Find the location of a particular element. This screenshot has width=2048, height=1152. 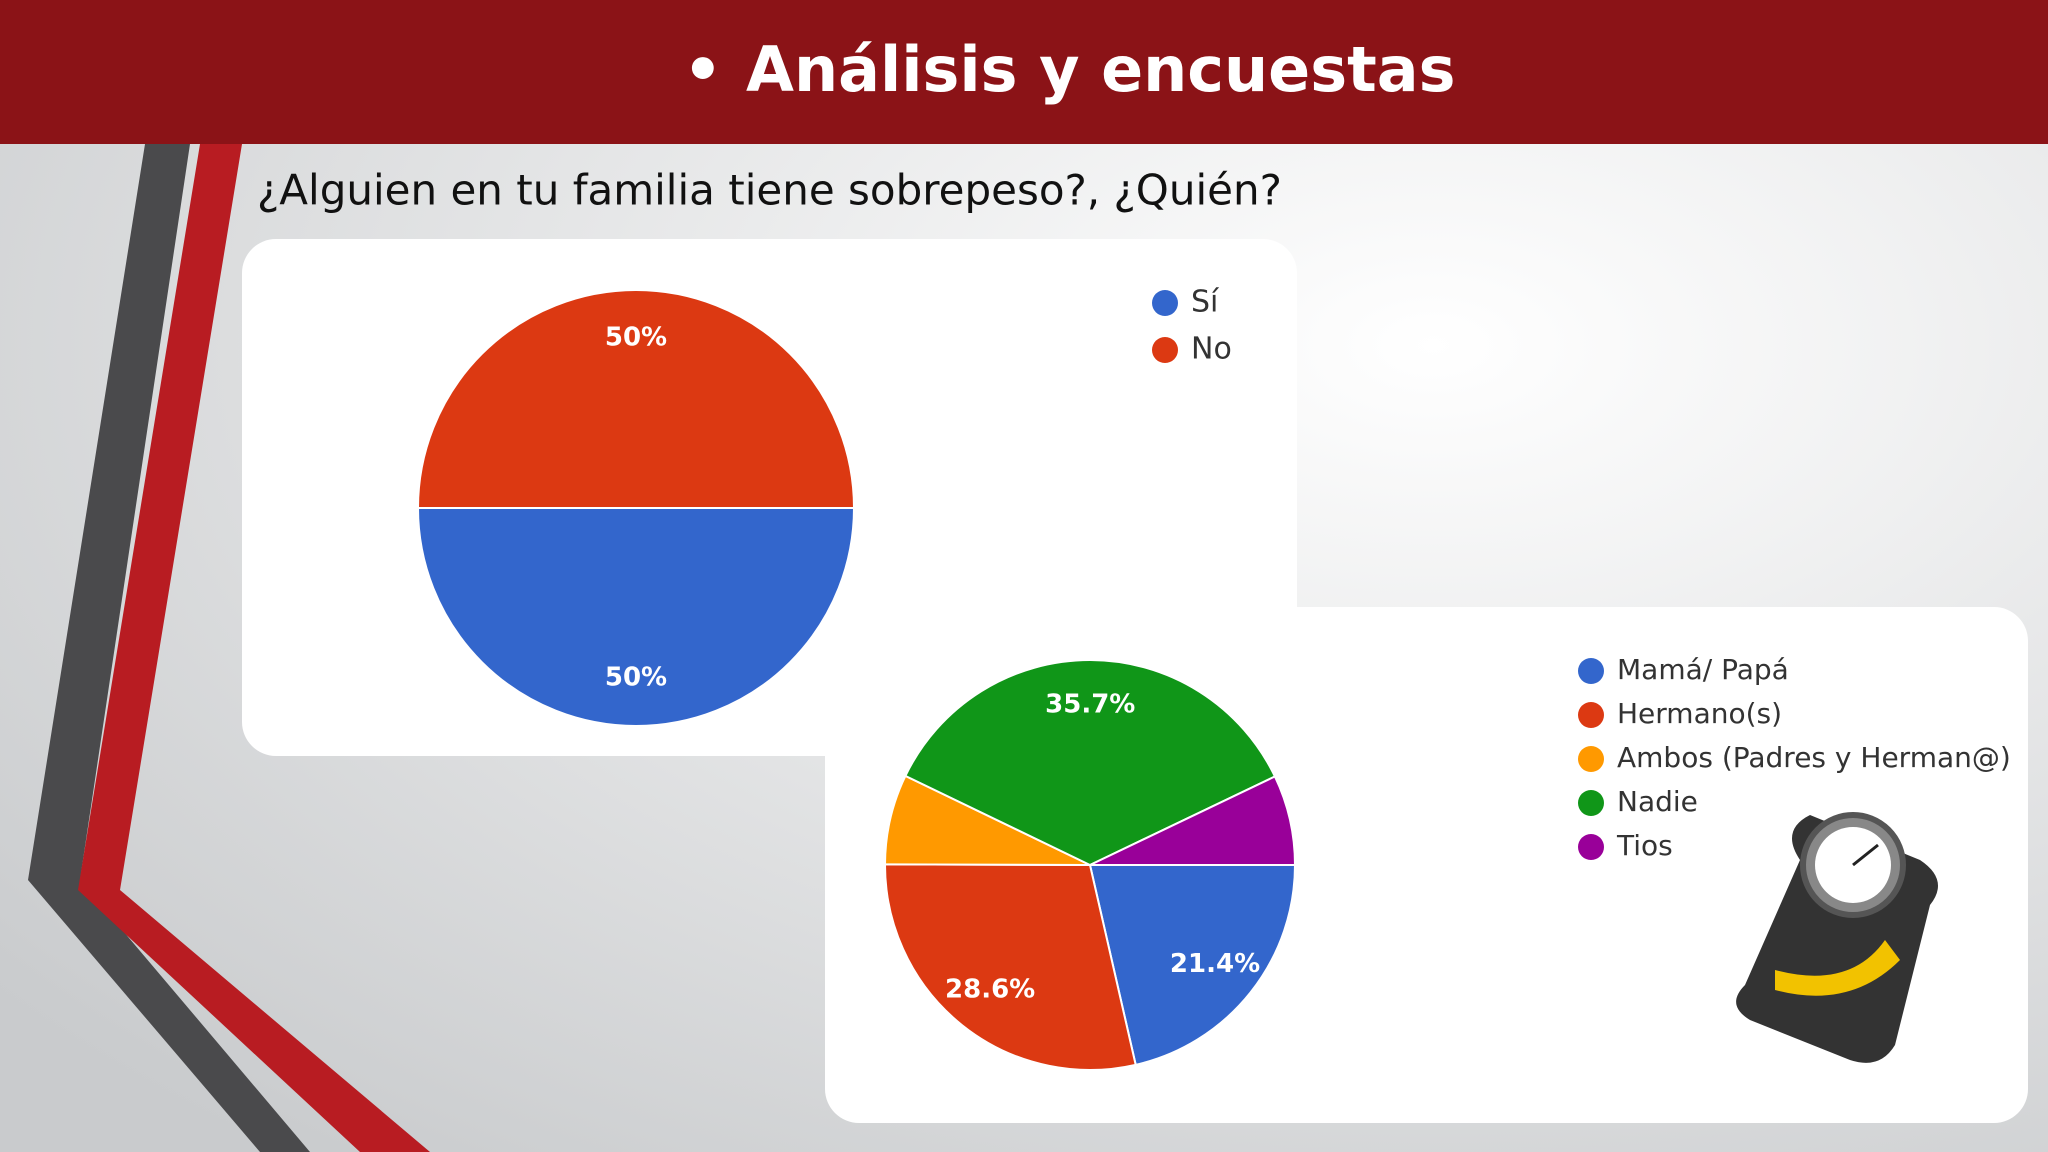

stripe-gray is located at coordinates (169, 648).